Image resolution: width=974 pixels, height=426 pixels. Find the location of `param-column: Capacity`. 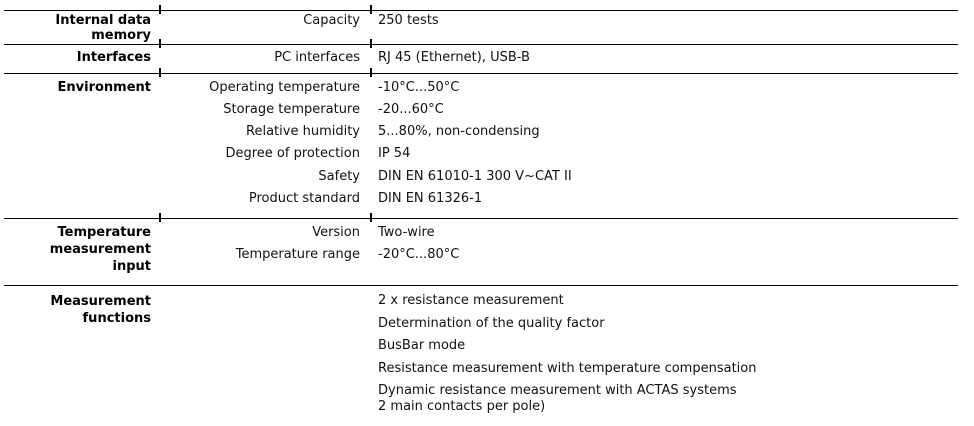

param-column: Capacity is located at coordinates (265, 20).